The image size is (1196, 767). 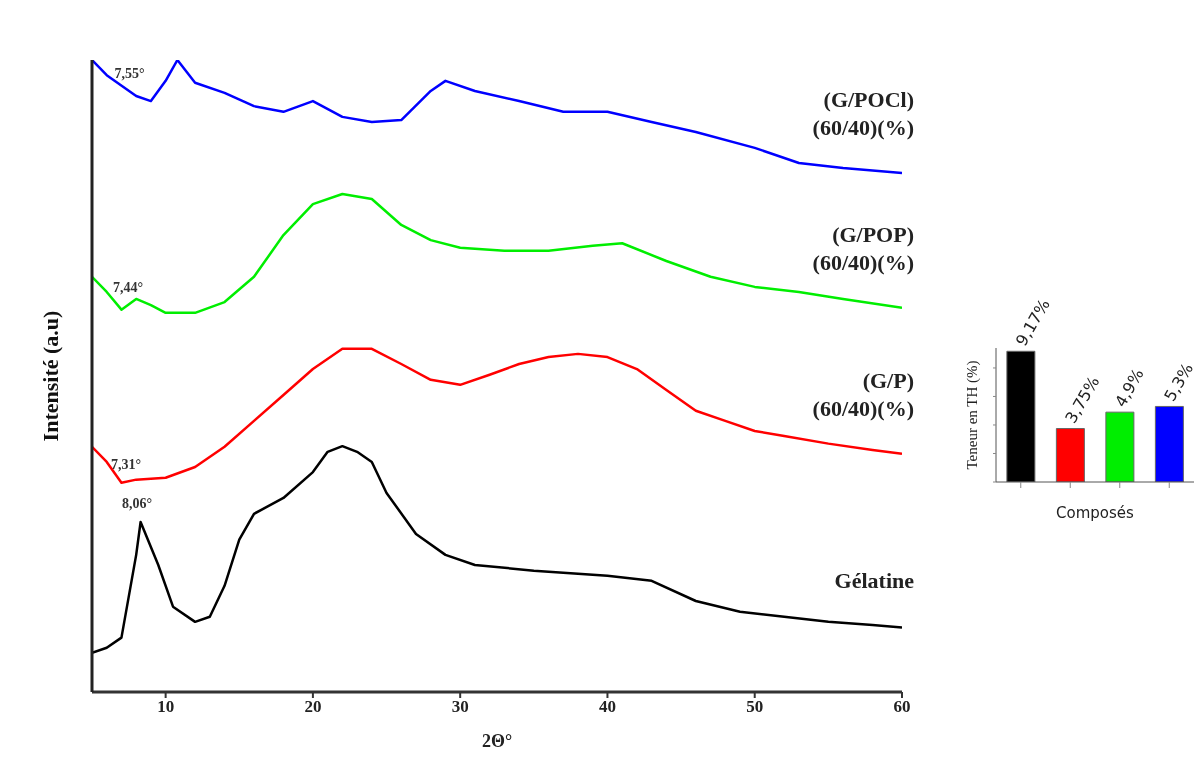 I want to click on annotation: 7,44°, so click(x=127, y=288).